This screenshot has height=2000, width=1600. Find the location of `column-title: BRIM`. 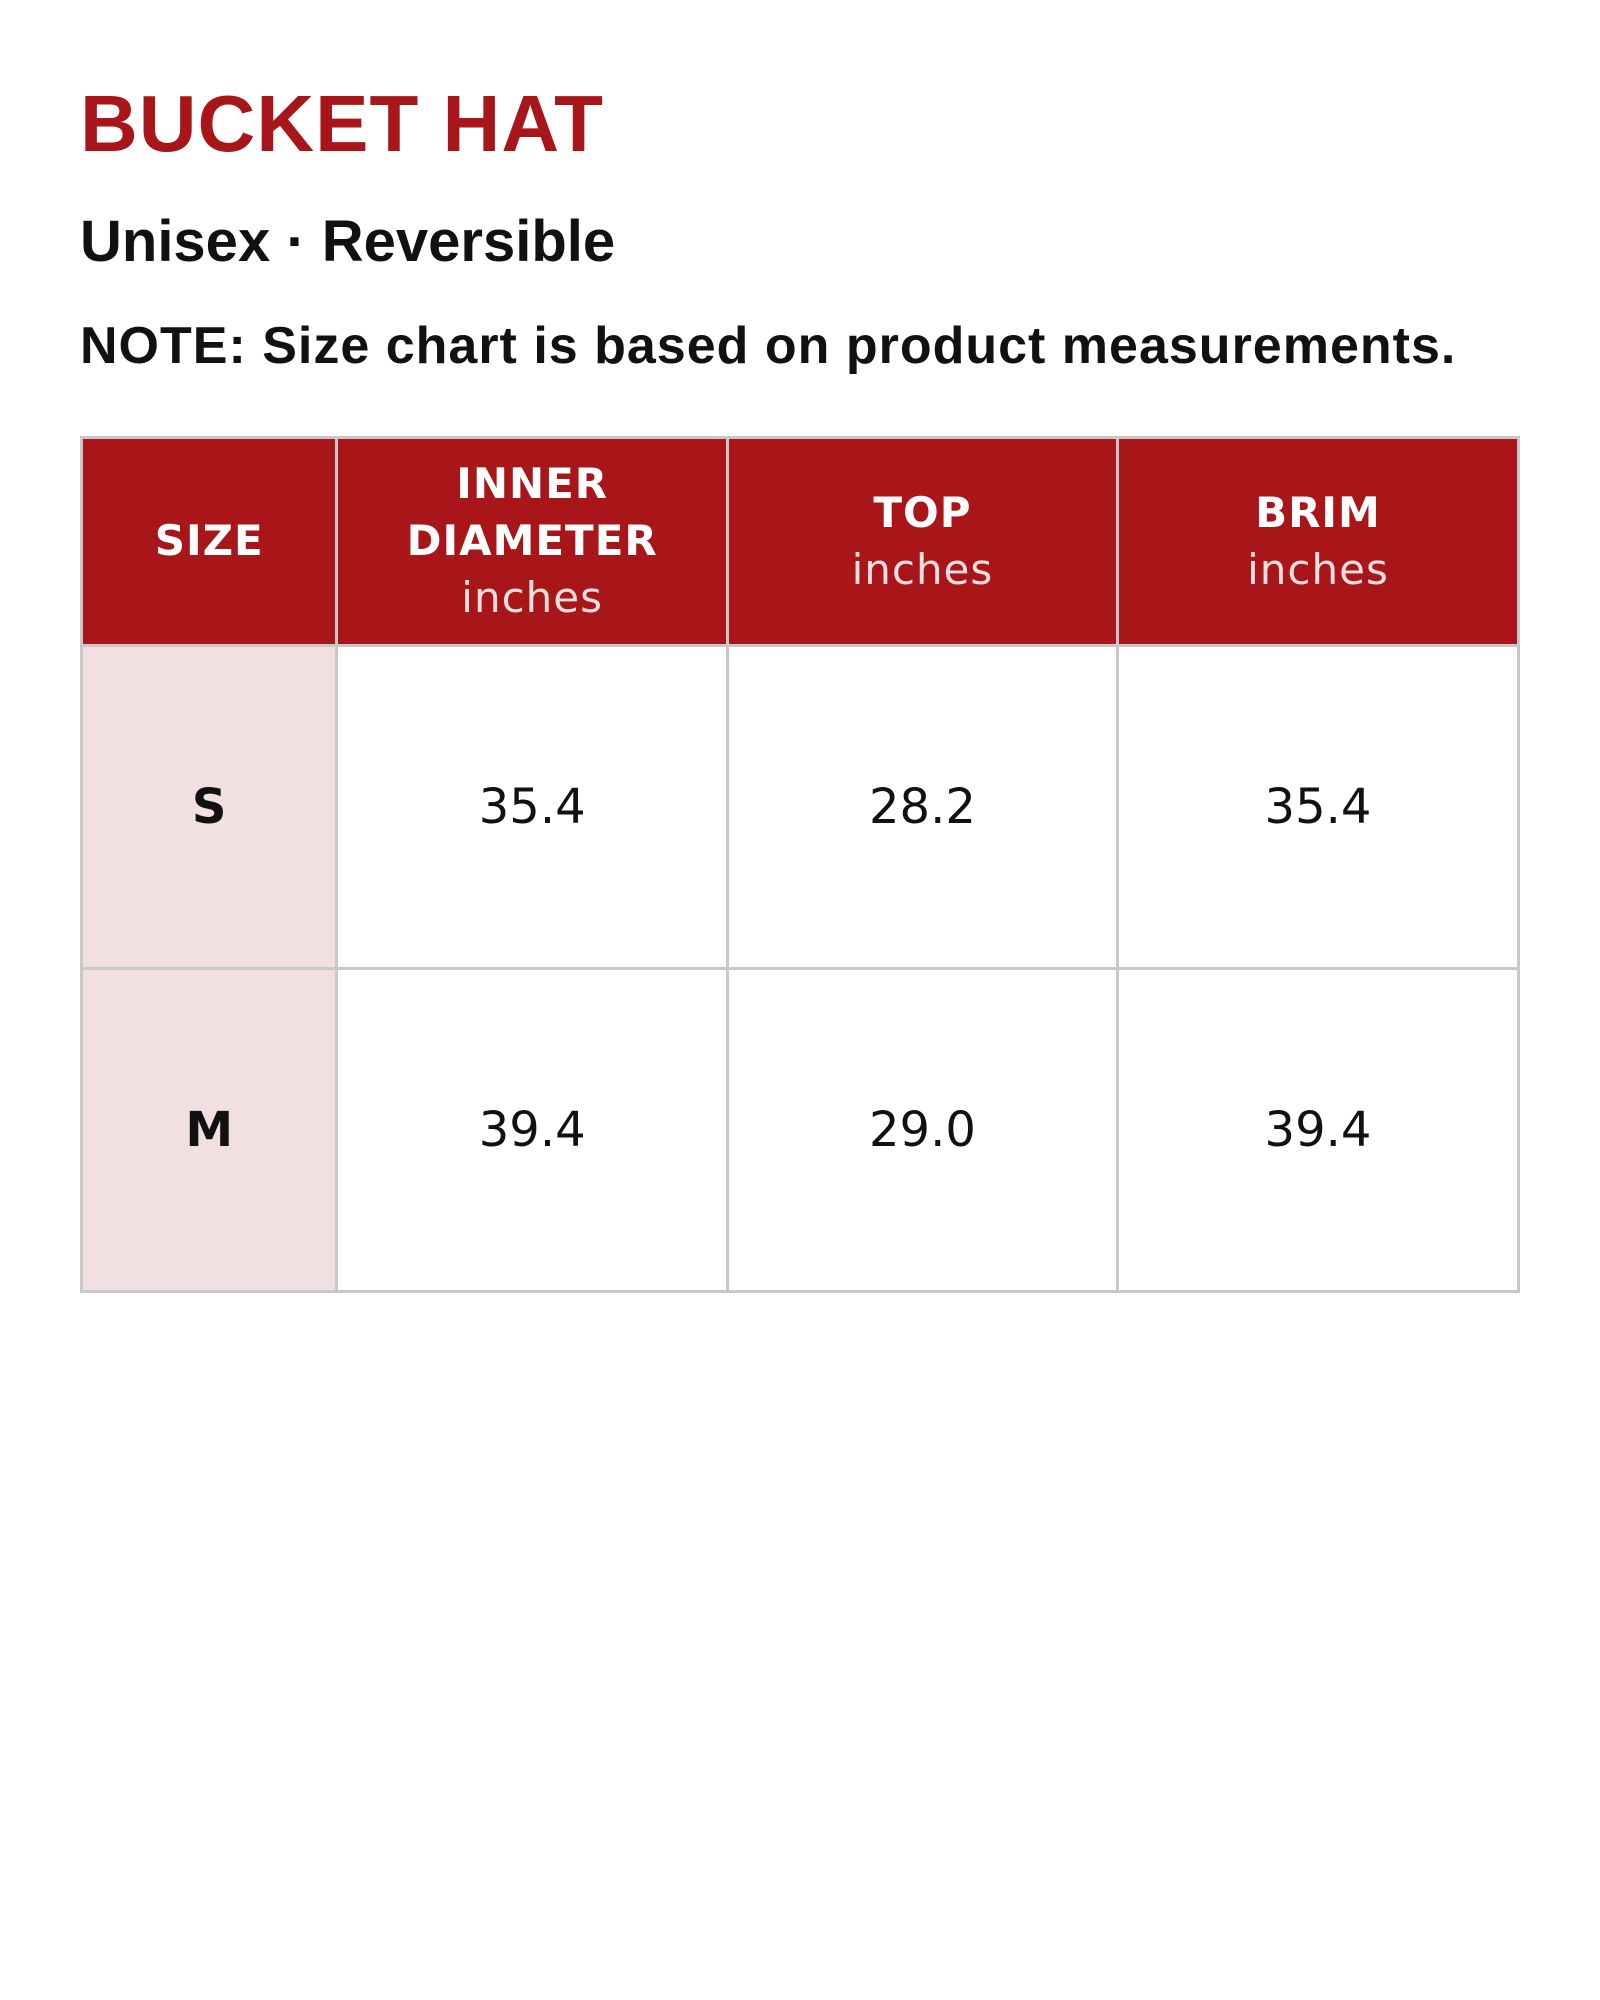

column-title: BRIM is located at coordinates (1318, 512).